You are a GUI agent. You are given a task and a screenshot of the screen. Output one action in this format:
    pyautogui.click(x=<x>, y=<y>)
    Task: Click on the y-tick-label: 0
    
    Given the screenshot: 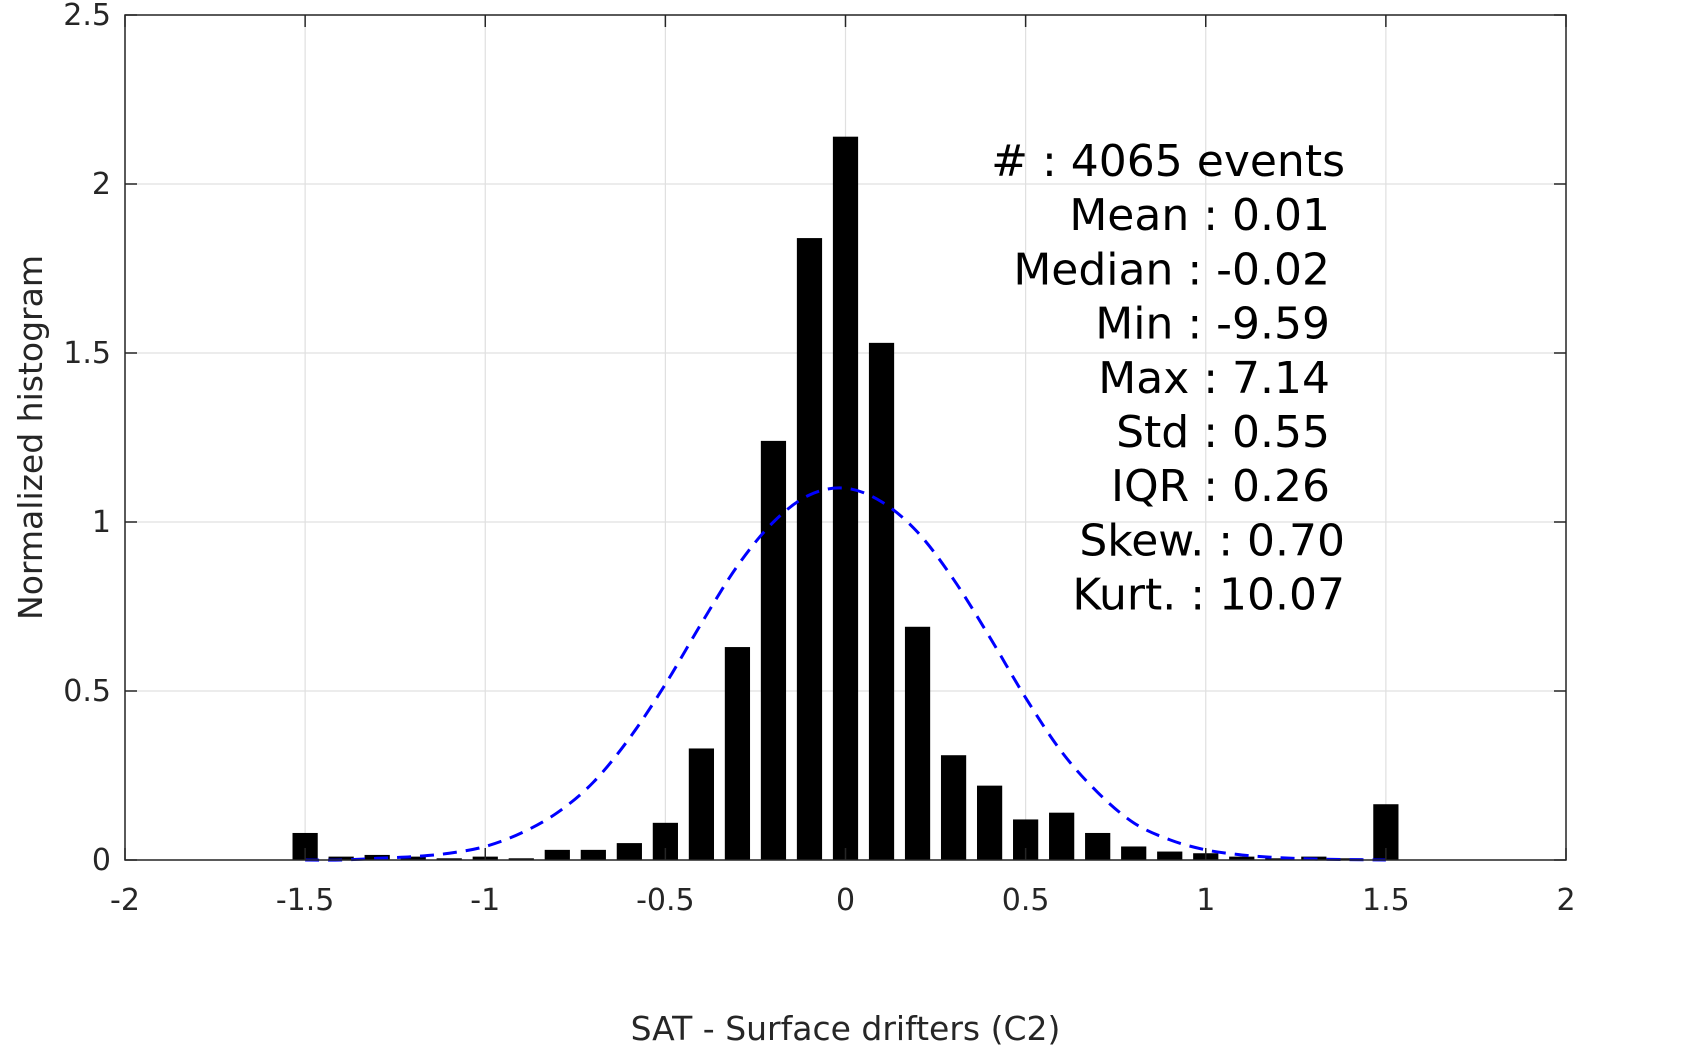 What is the action you would take?
    pyautogui.click(x=101, y=860)
    